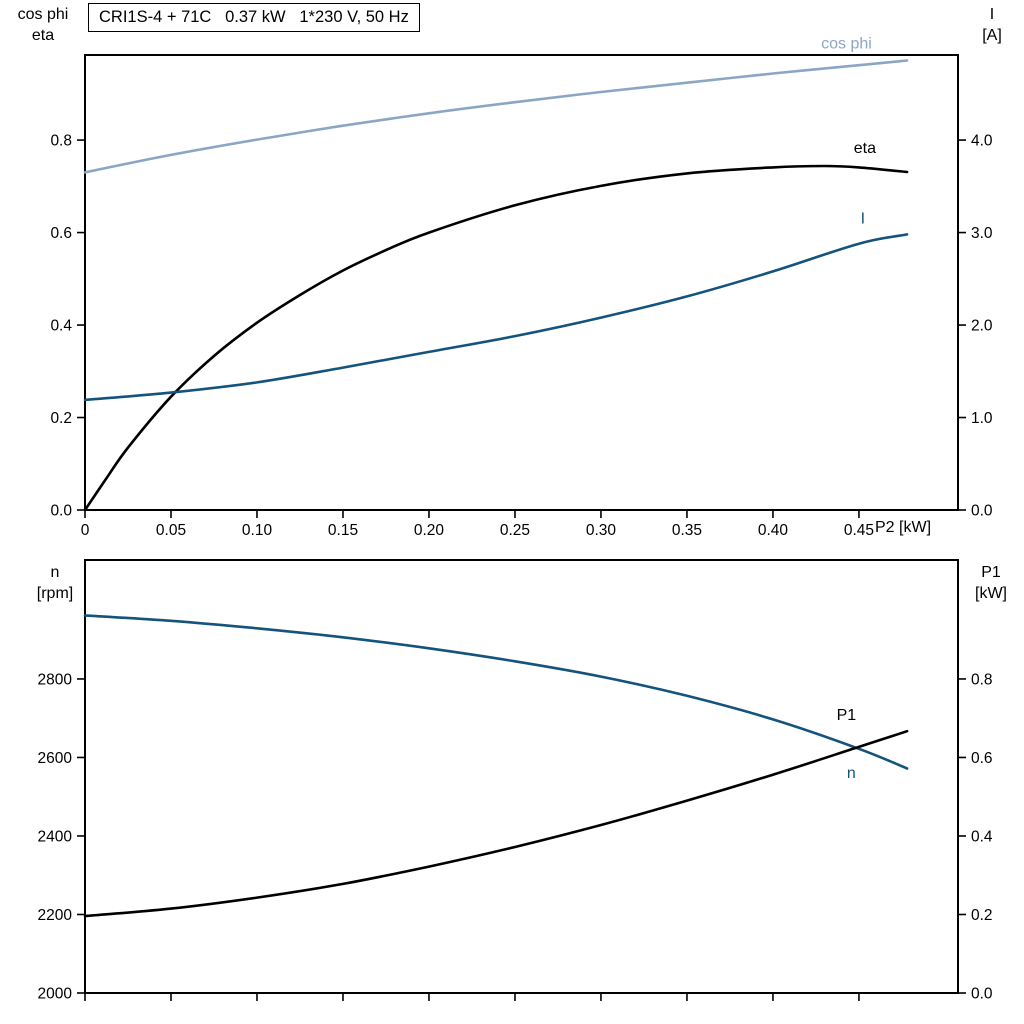 The image size is (1024, 1024). I want to click on series-label-i: I, so click(863, 218).